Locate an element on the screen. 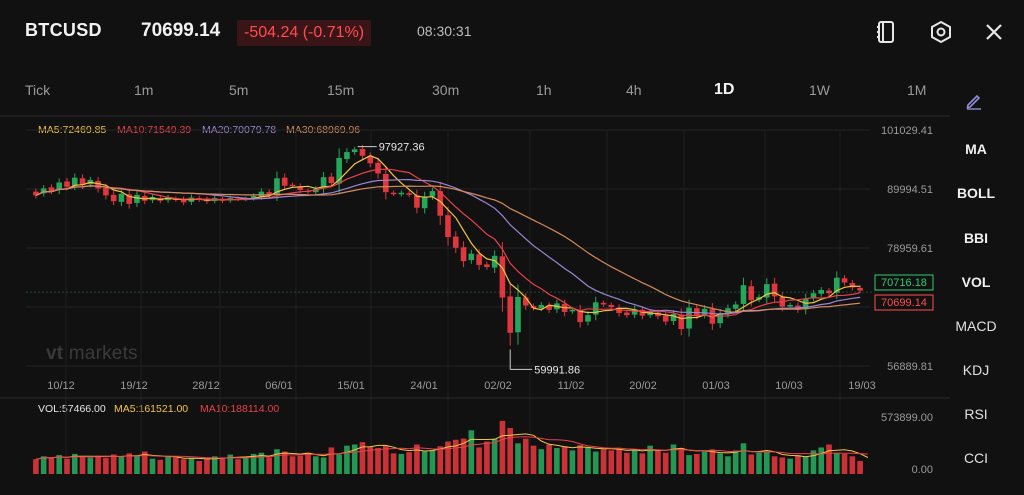  last-price-box is located at coordinates (904, 302).